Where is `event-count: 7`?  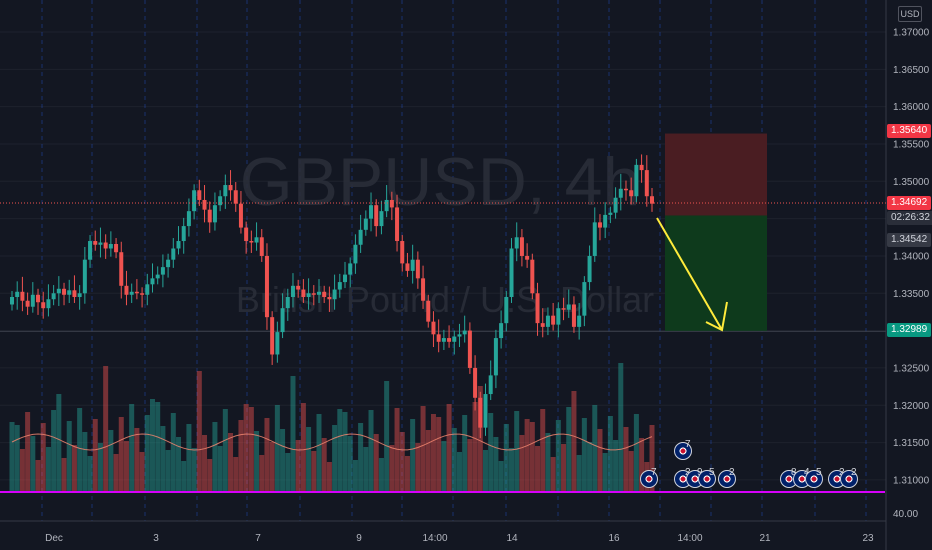 event-count: 7 is located at coordinates (688, 444).